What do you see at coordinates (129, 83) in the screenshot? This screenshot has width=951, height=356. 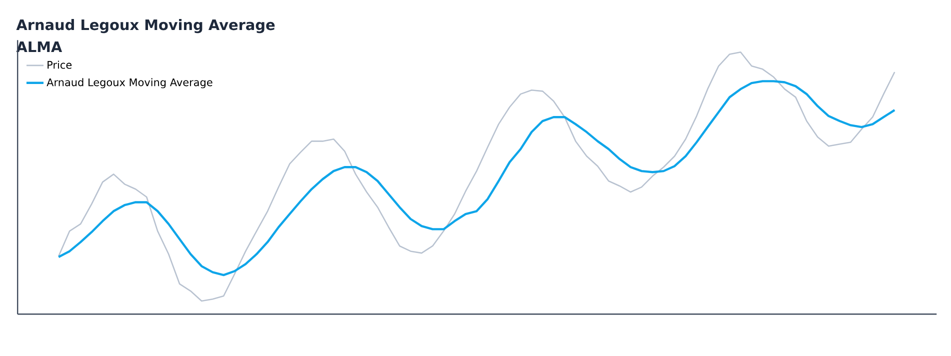 I see `legend-label: Arnaud Legoux Moving Average` at bounding box center [129, 83].